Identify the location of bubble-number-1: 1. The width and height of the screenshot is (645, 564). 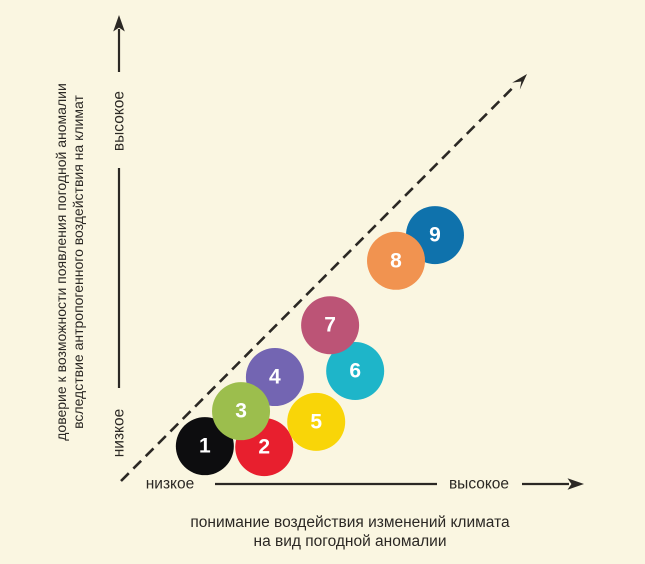
(205, 446).